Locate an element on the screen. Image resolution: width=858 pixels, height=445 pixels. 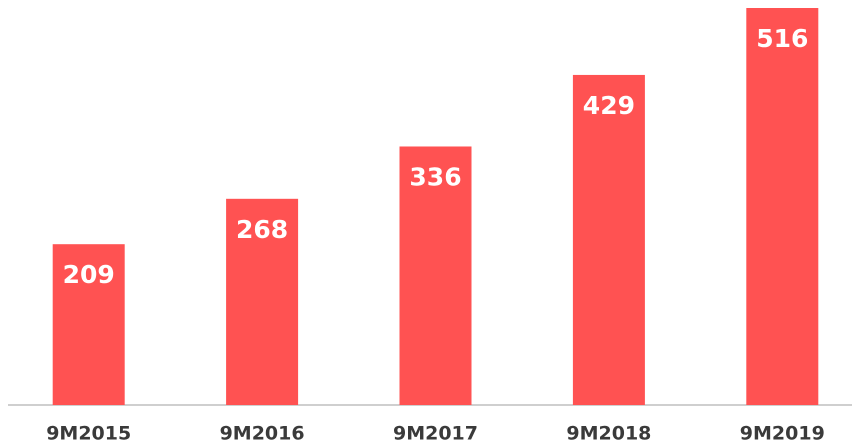
value-label: 336 is located at coordinates (435, 176).